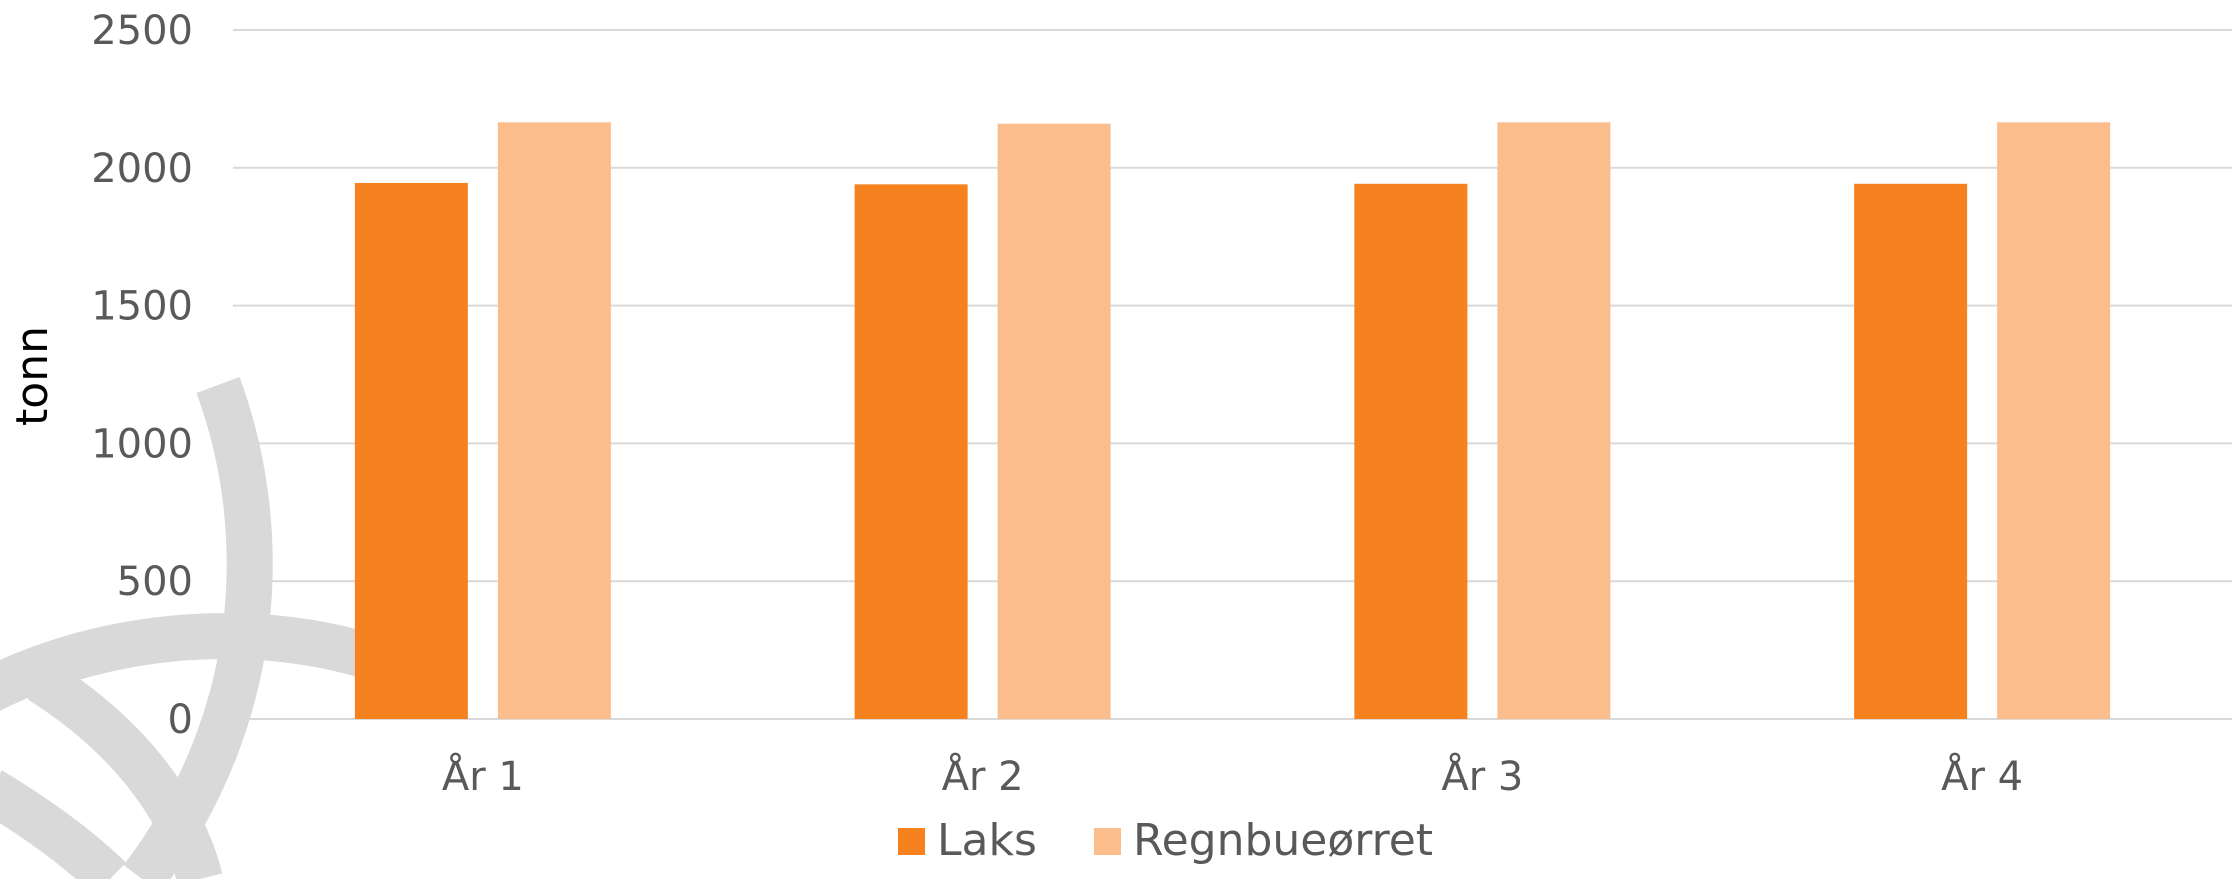 This screenshot has width=2232, height=883. I want to click on legend-label-laks: Laks, so click(987, 840).